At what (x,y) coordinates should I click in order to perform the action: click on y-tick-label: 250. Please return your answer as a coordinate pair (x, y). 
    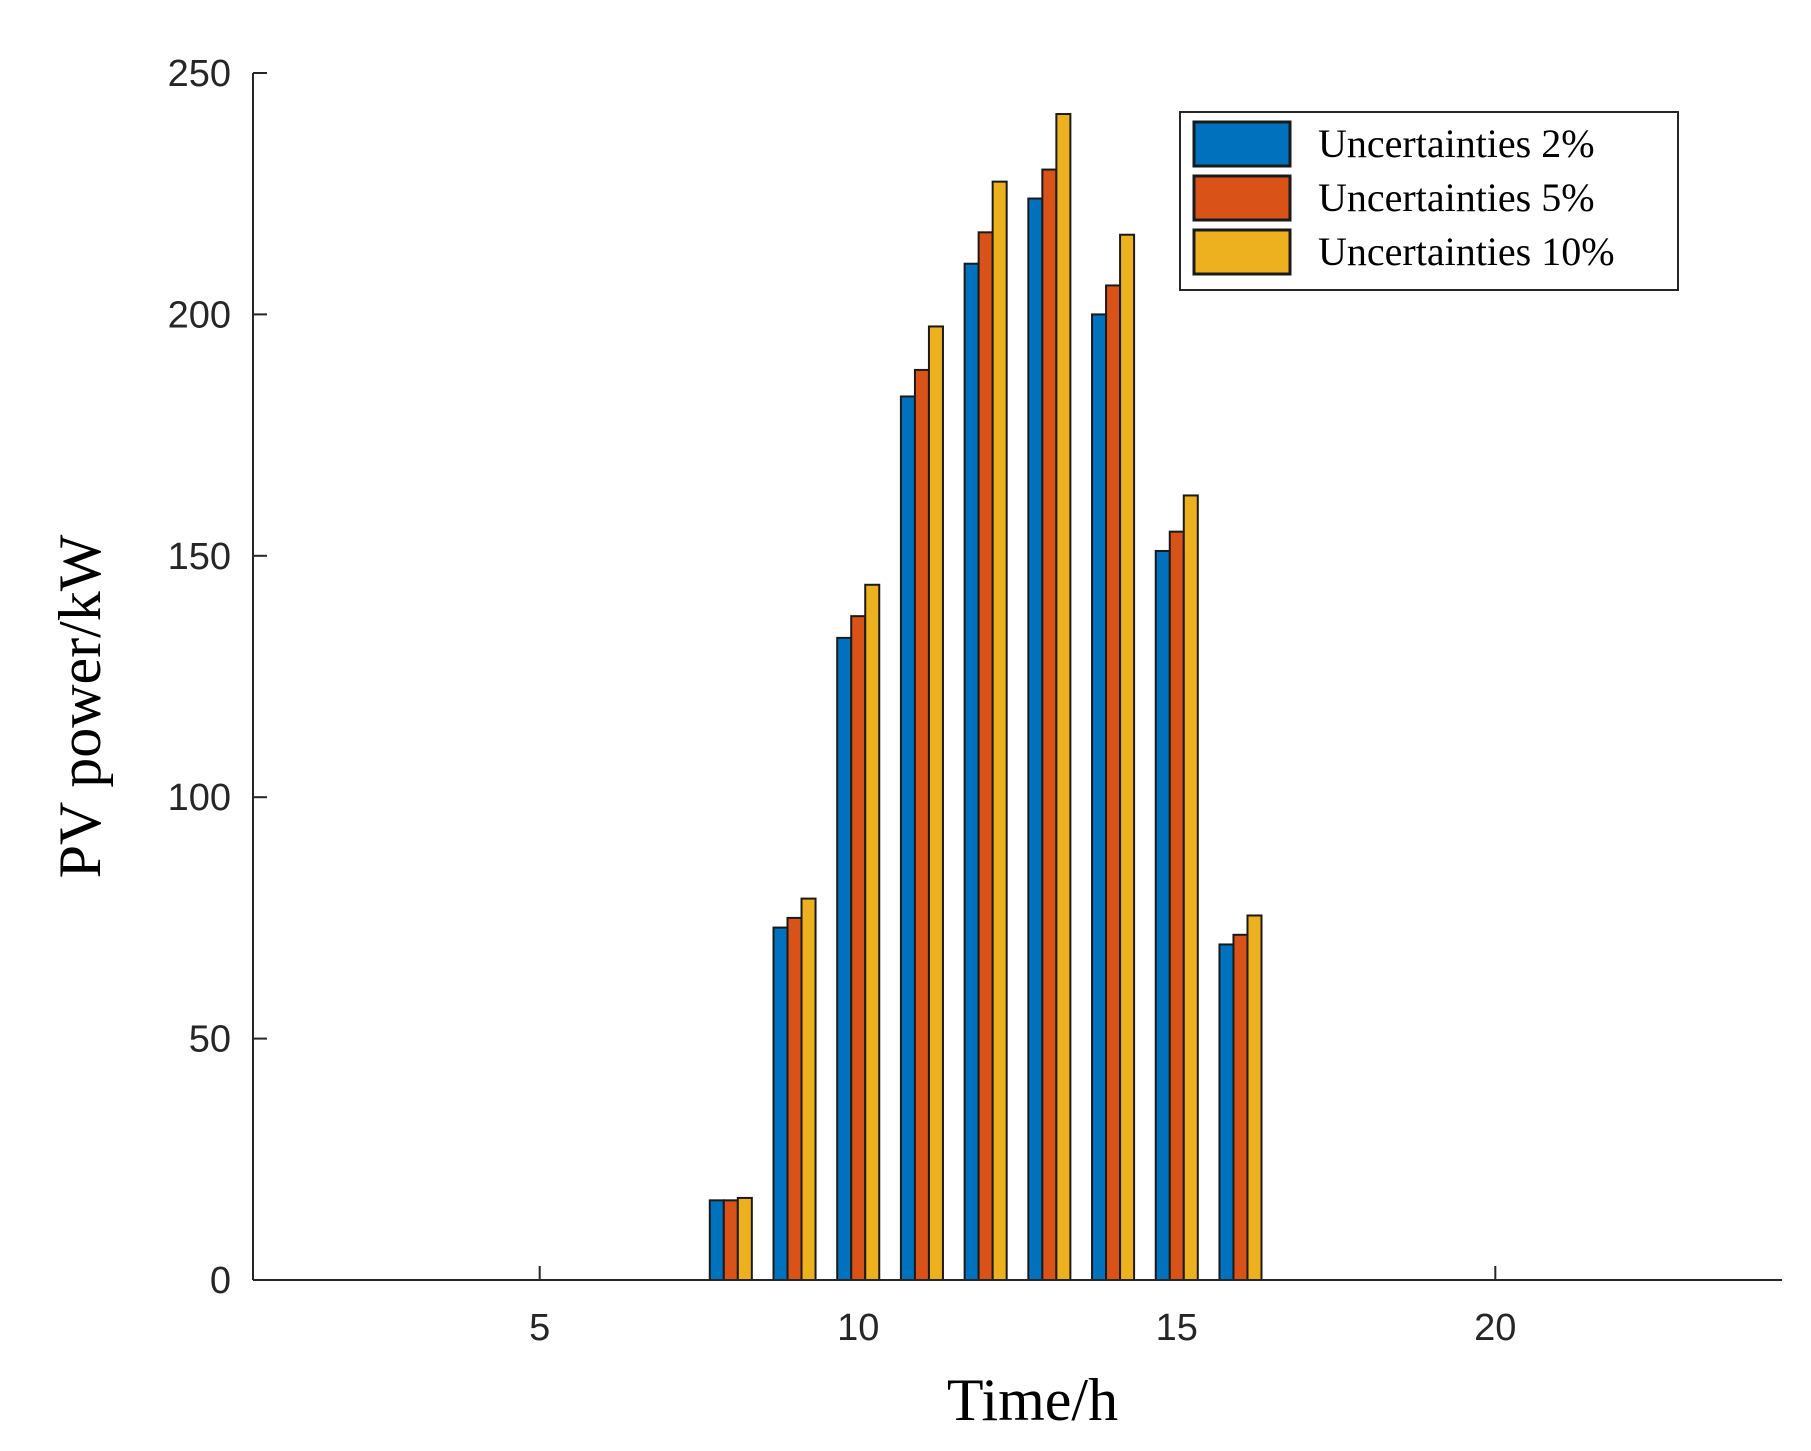
    Looking at the image, I should click on (199, 74).